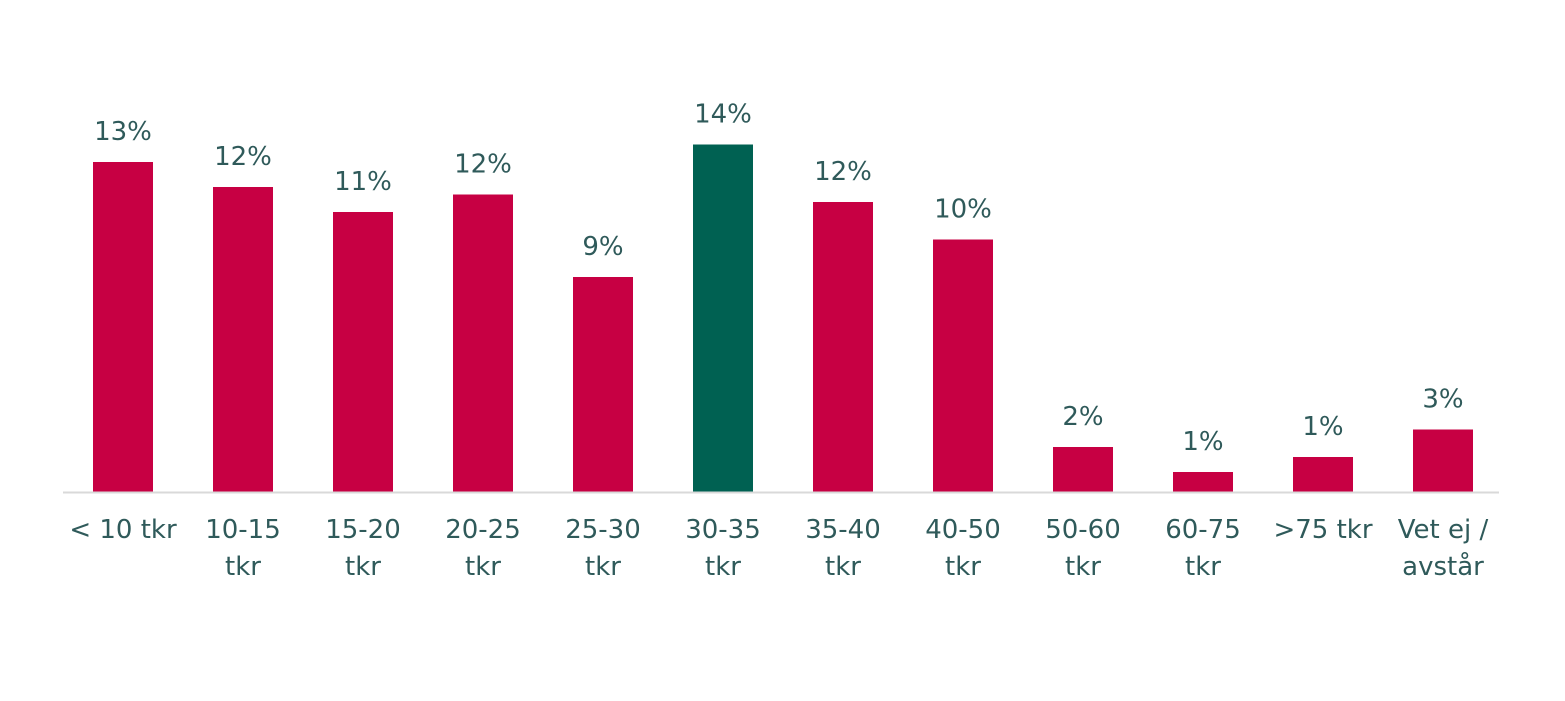 Image resolution: width=1565 pixels, height=701 pixels. Describe the element at coordinates (603, 530) in the screenshot. I see `x-tick-label-line: 25-30` at that location.